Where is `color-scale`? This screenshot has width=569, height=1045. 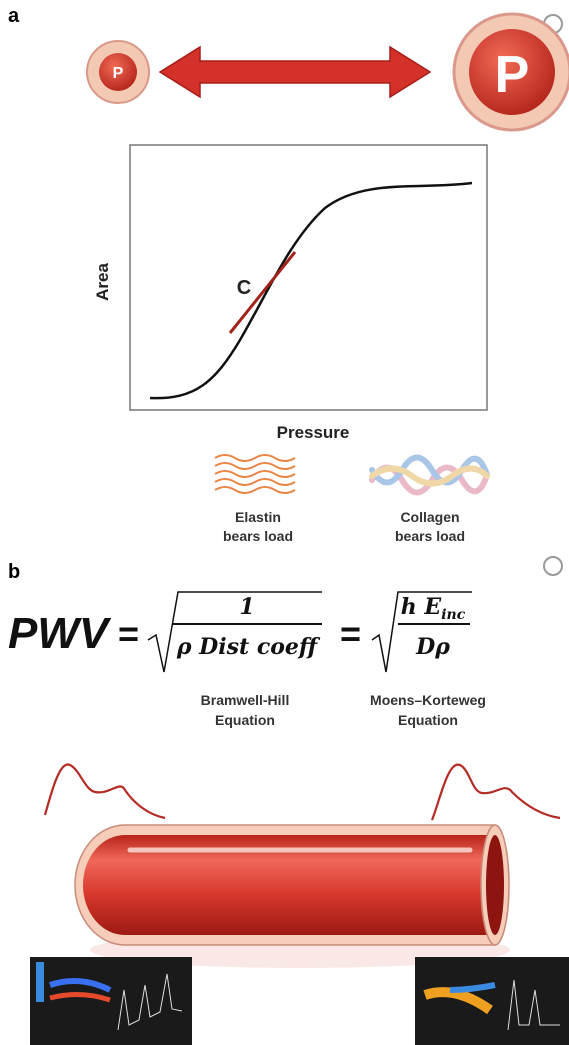
color-scale is located at coordinates (40, 982).